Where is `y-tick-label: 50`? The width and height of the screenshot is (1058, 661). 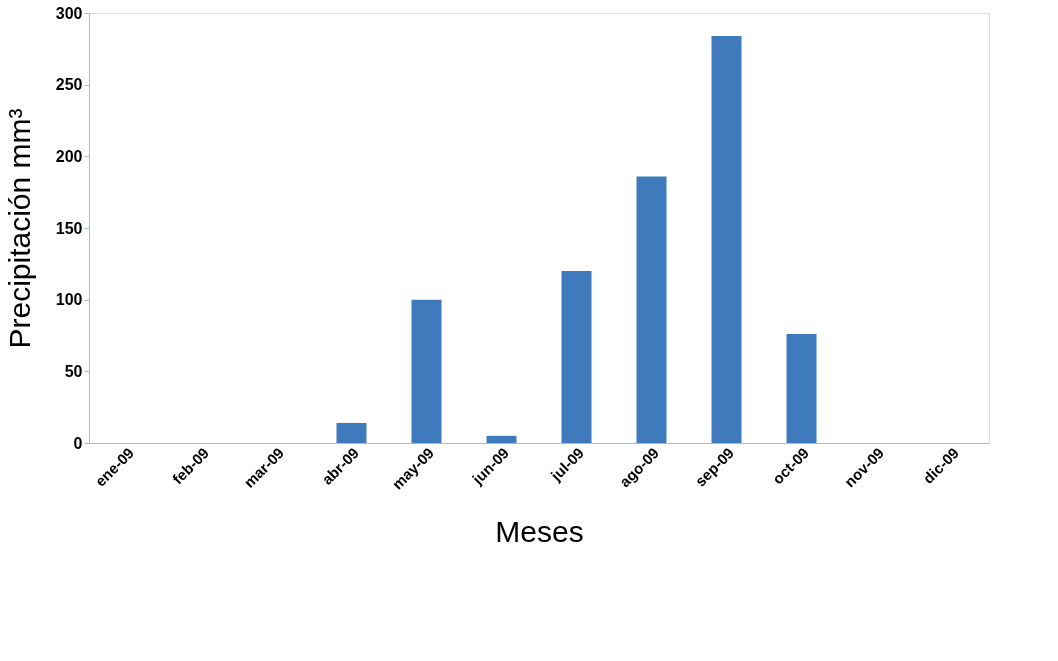
y-tick-label: 50 is located at coordinates (73, 371).